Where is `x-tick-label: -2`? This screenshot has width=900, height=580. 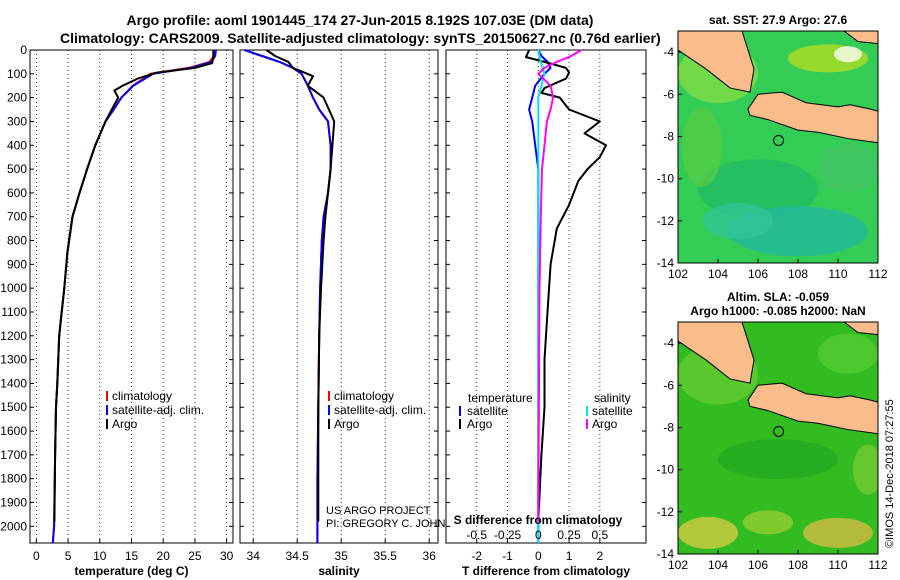 x-tick-label: -2 is located at coordinates (476, 556).